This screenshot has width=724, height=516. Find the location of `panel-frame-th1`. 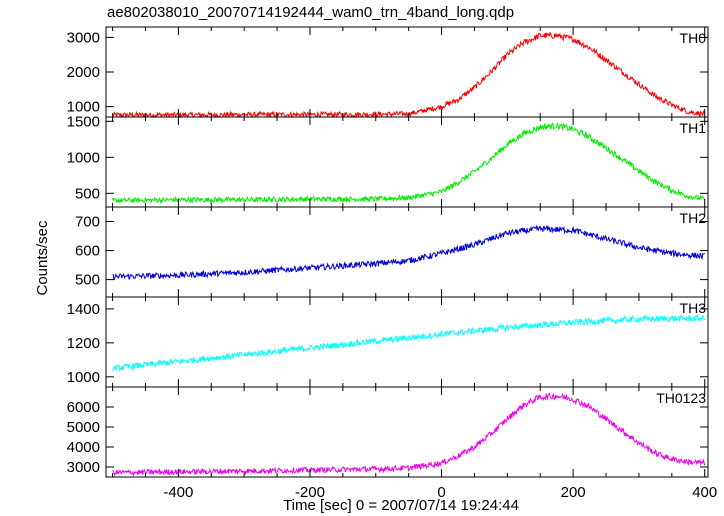

panel-frame-th1 is located at coordinates (407, 162).